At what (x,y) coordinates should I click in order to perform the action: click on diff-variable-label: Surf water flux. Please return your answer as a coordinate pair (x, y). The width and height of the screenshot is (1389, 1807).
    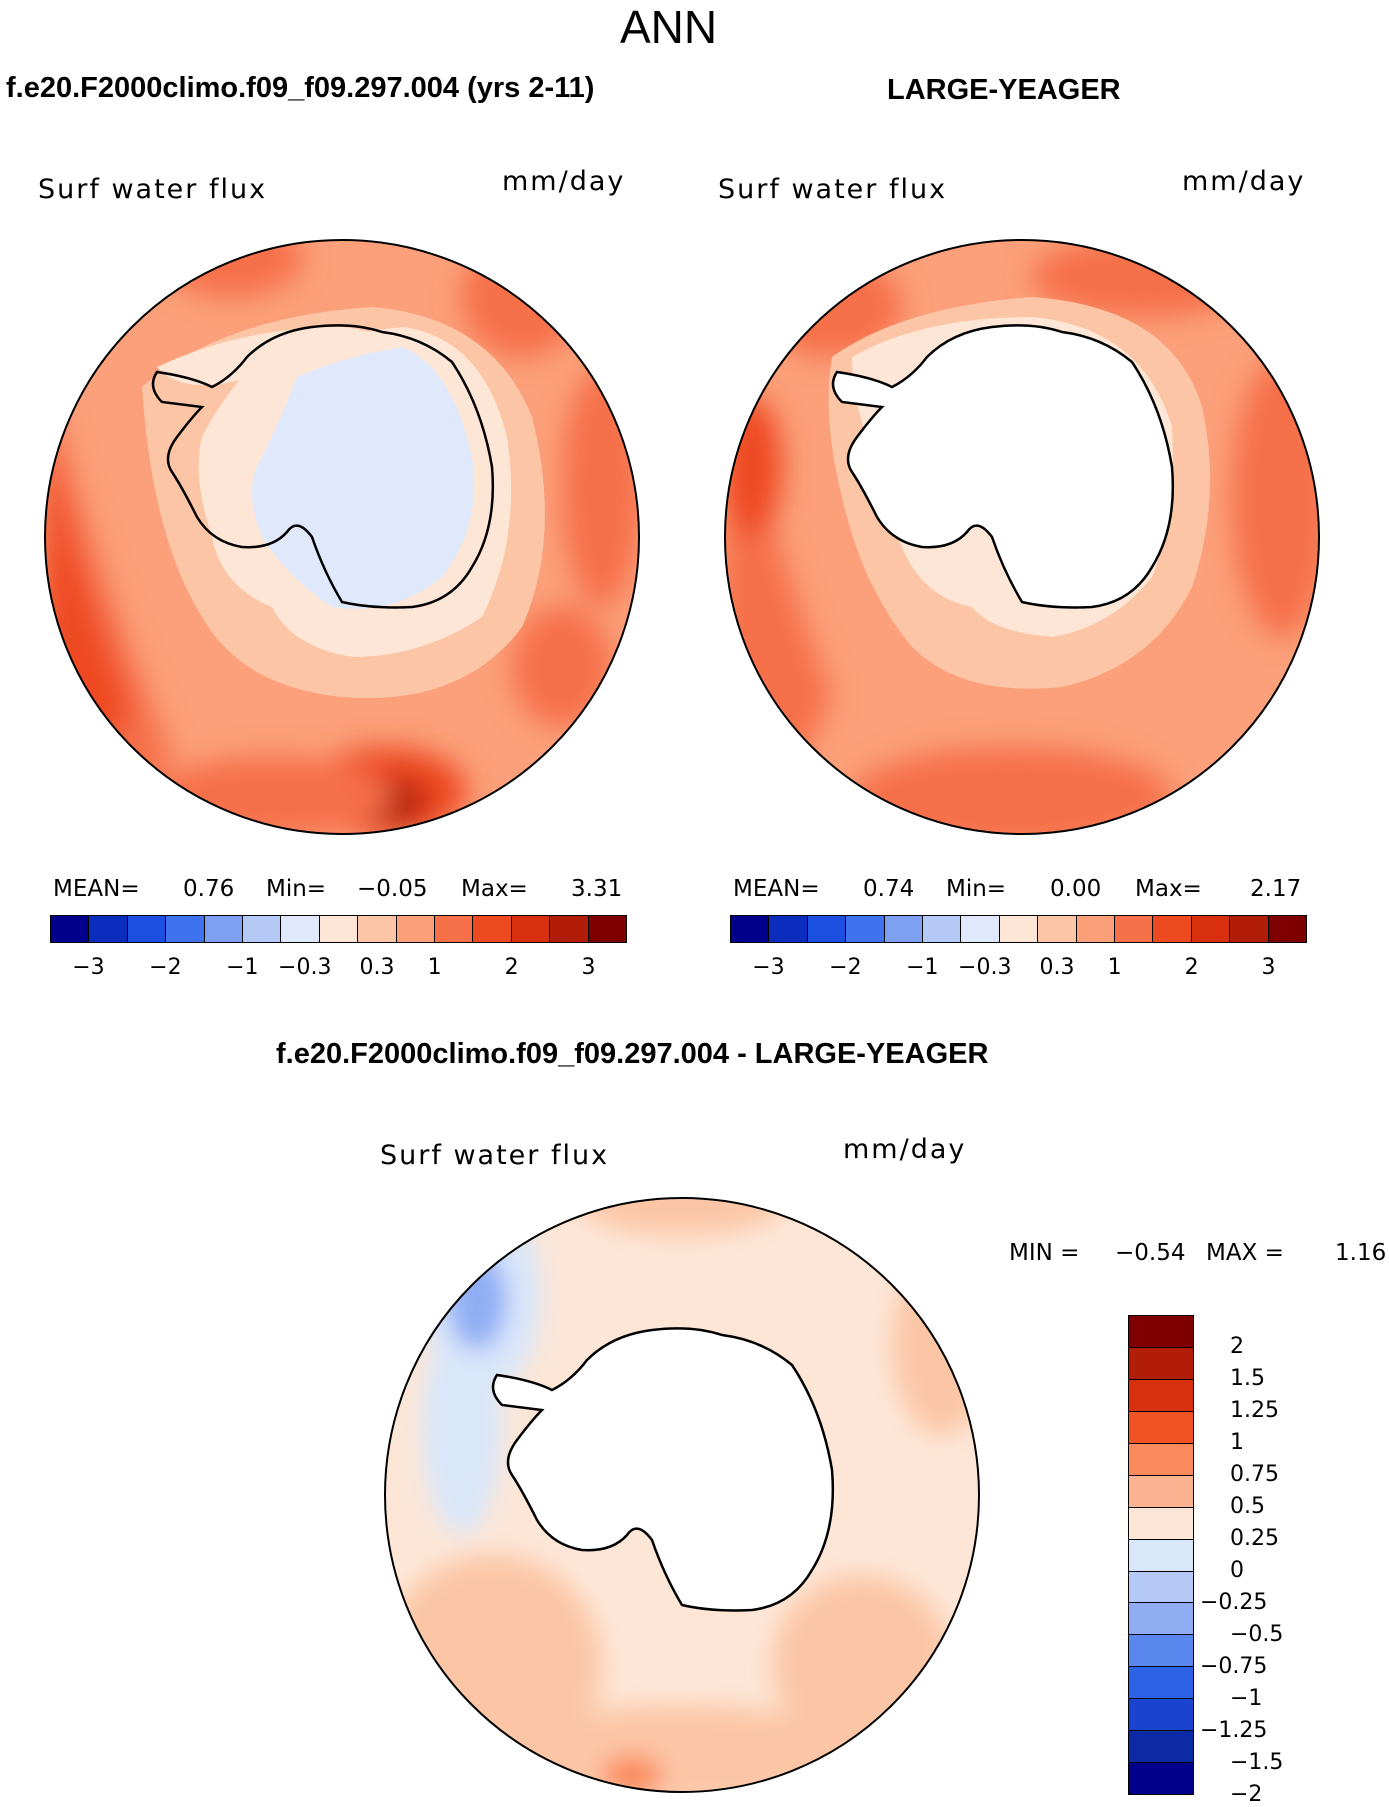
    Looking at the image, I should click on (495, 1155).